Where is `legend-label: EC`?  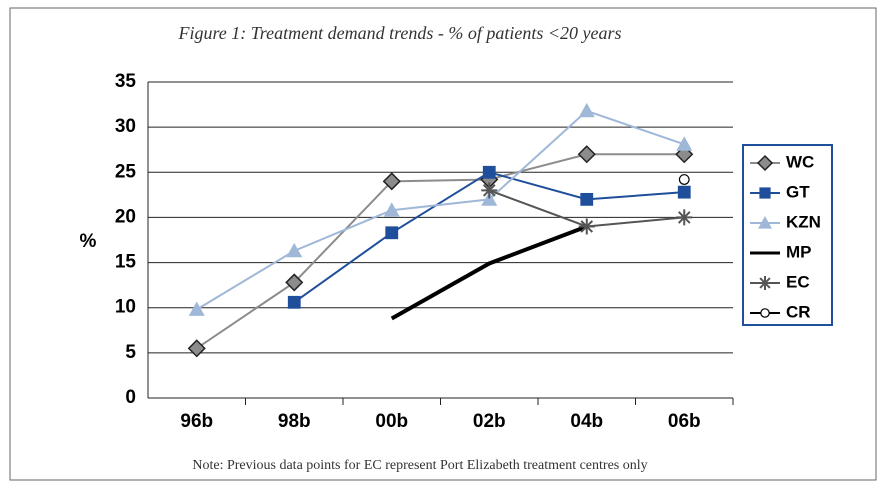 legend-label: EC is located at coordinates (798, 281).